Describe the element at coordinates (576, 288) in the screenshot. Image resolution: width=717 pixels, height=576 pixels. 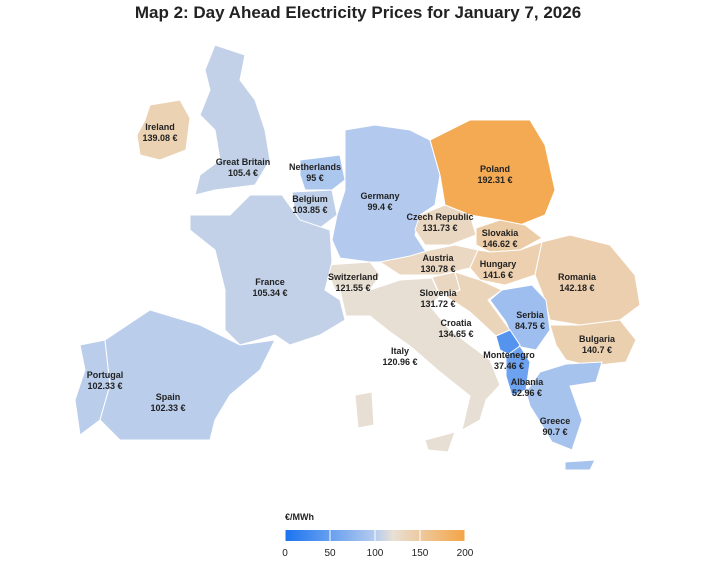
I see `region-value: 142.18 €` at that location.